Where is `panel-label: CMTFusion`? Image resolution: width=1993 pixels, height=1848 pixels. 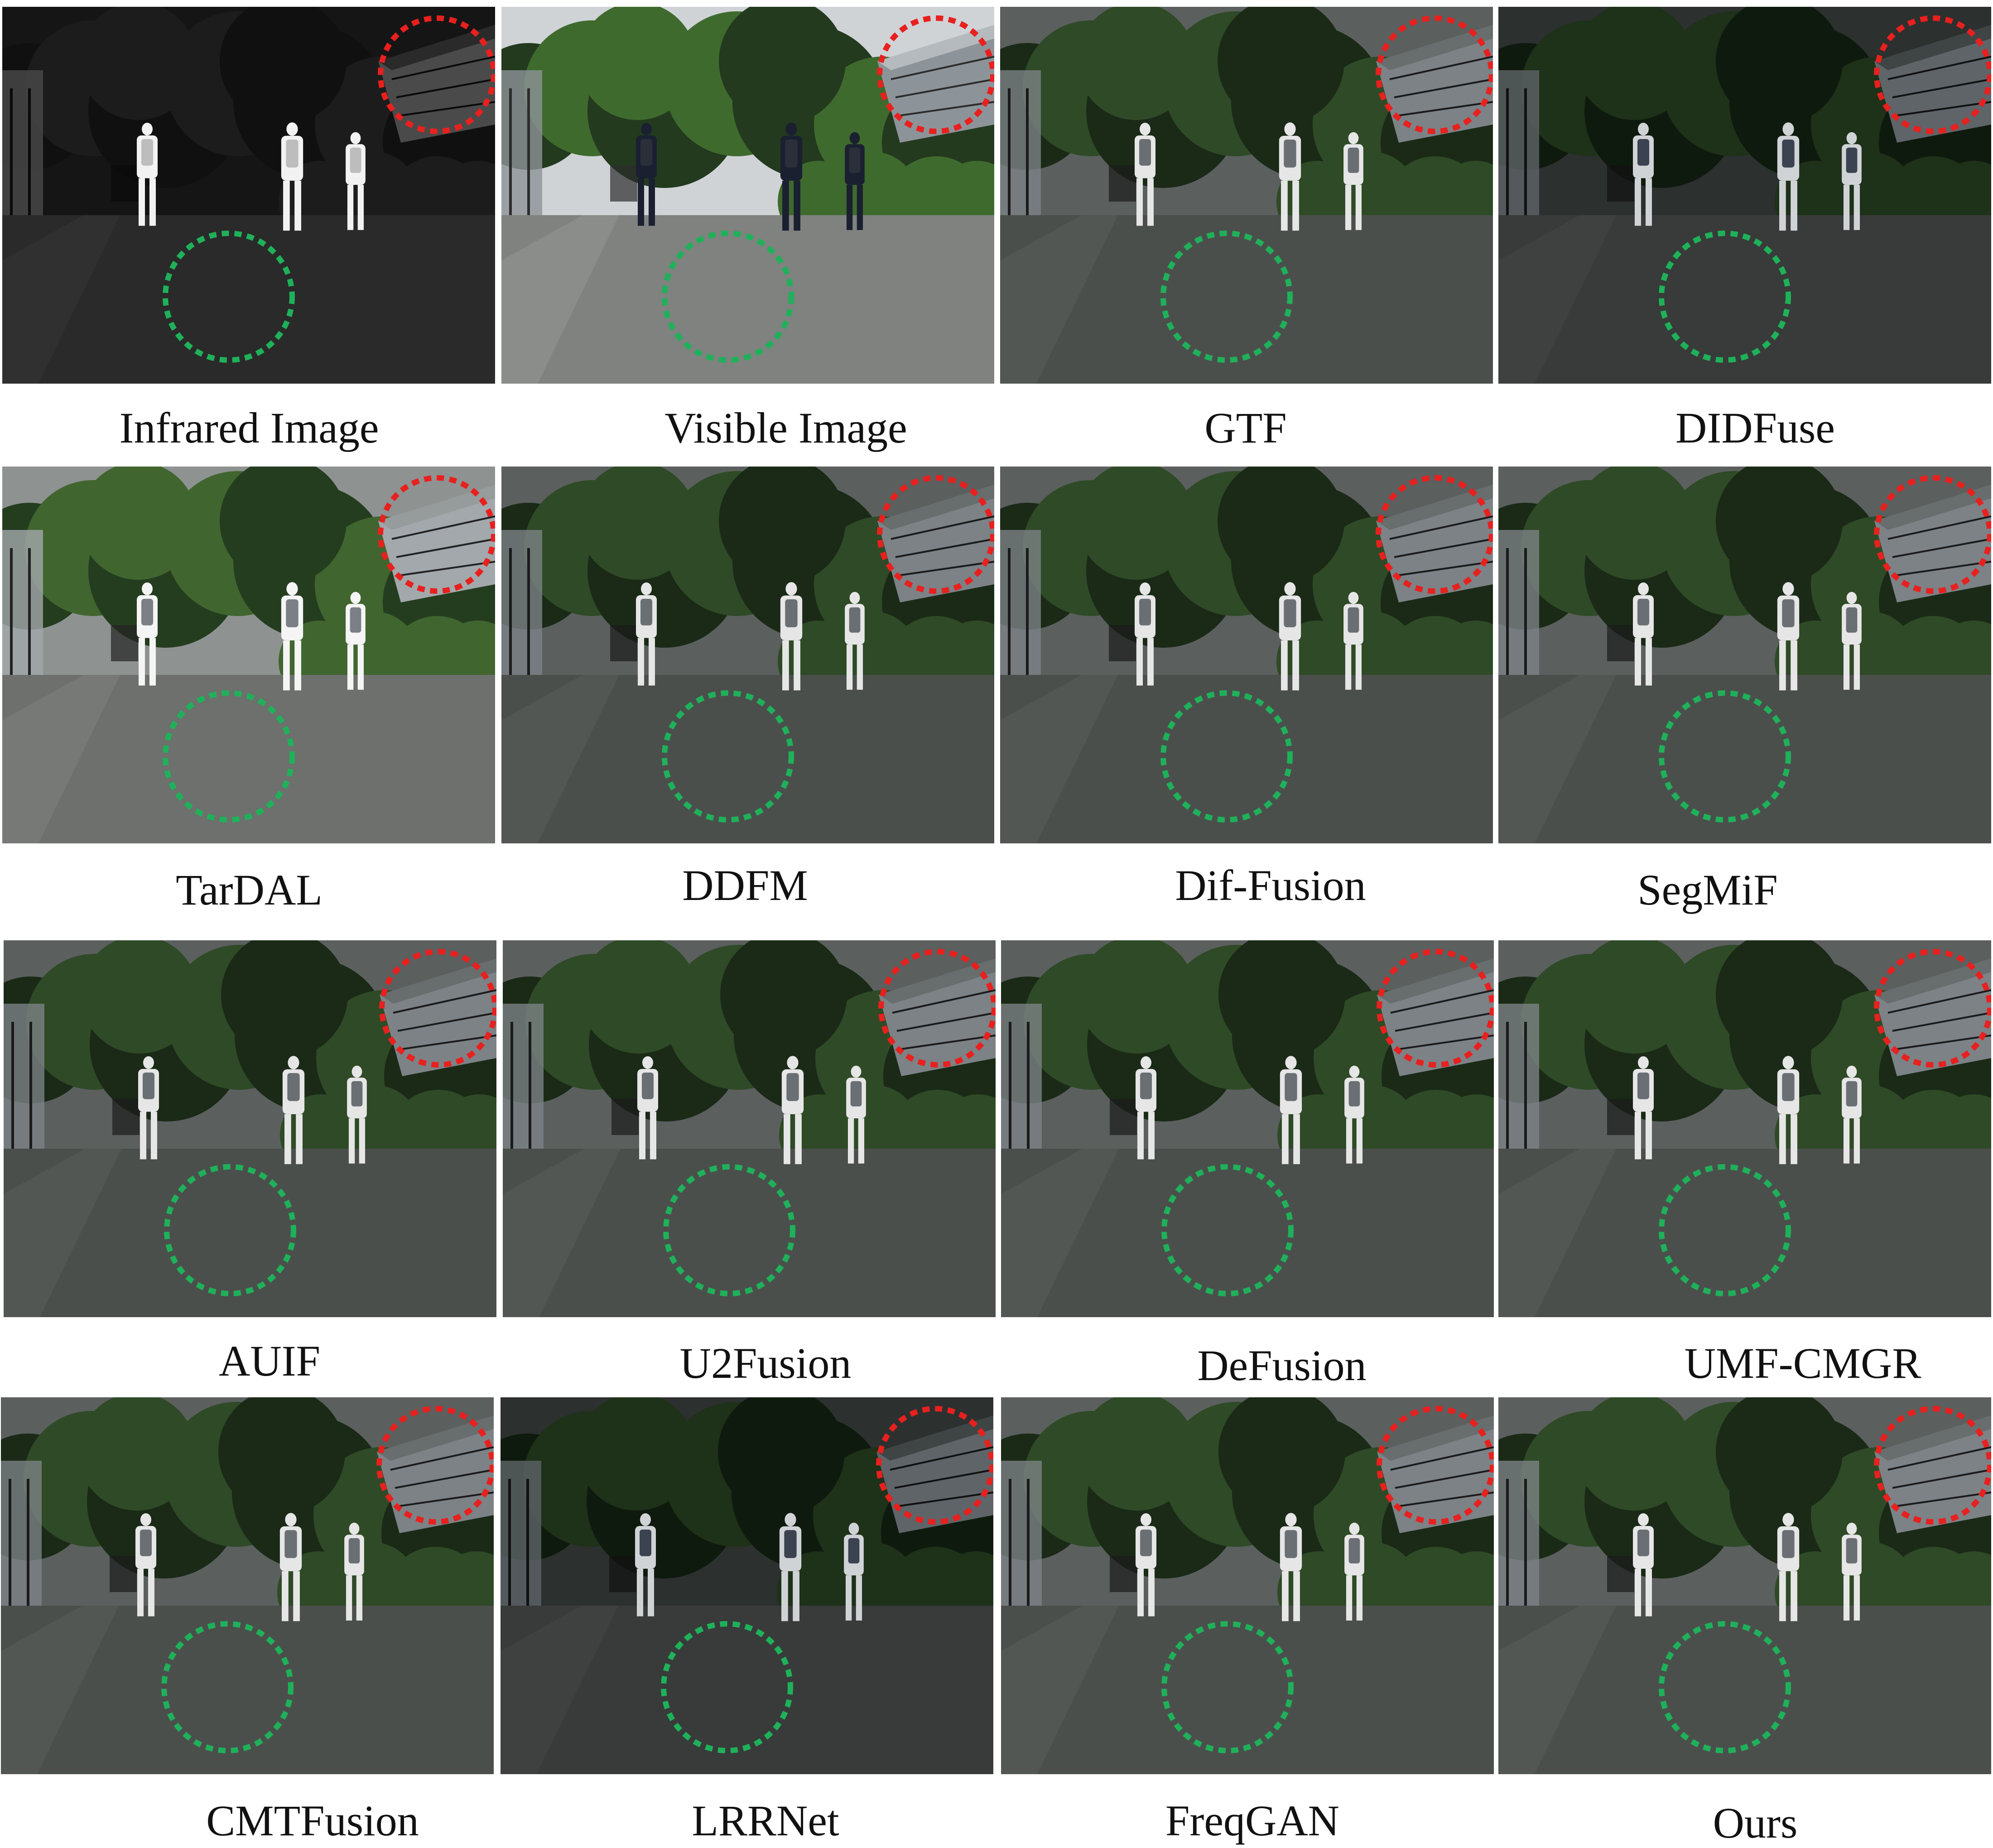
panel-label: CMTFusion is located at coordinates (312, 1820).